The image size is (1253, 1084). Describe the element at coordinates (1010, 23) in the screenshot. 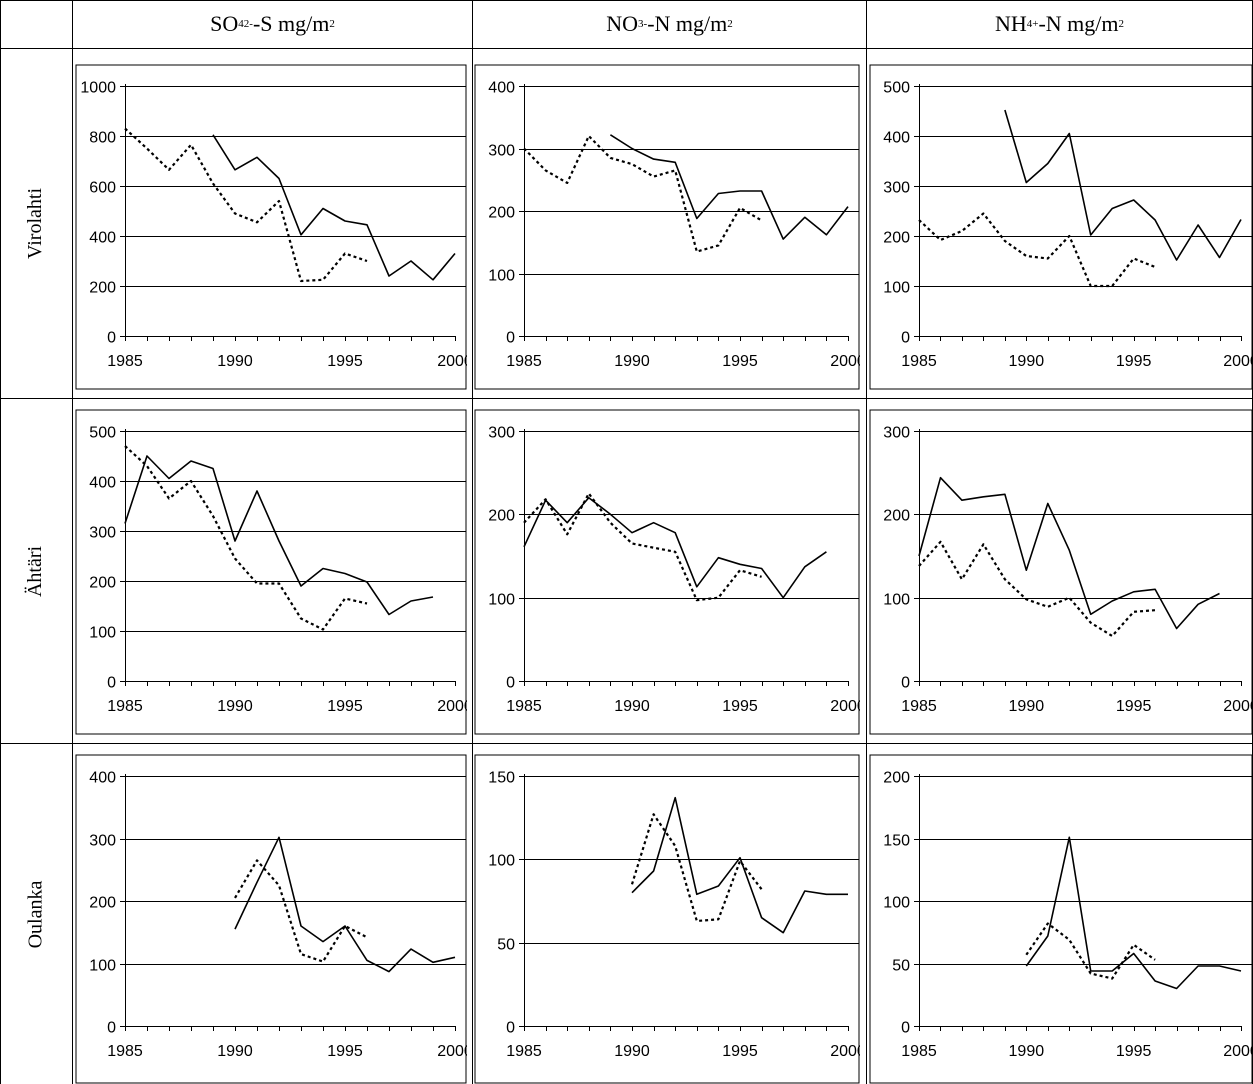

I see `column-header-text: NH` at that location.